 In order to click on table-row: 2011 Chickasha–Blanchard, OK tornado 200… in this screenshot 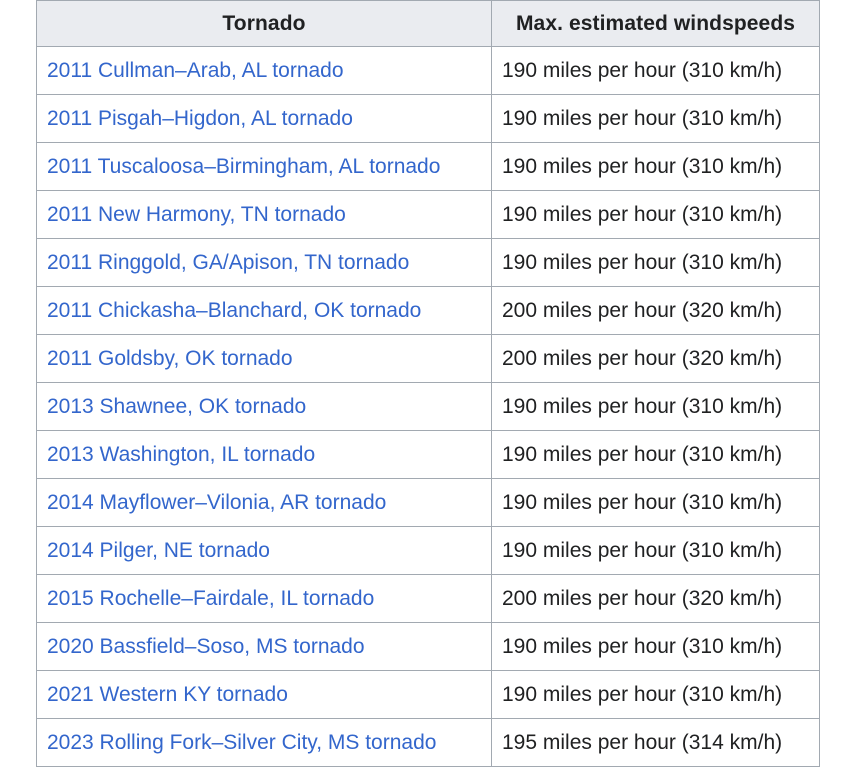, I will do `click(428, 310)`.